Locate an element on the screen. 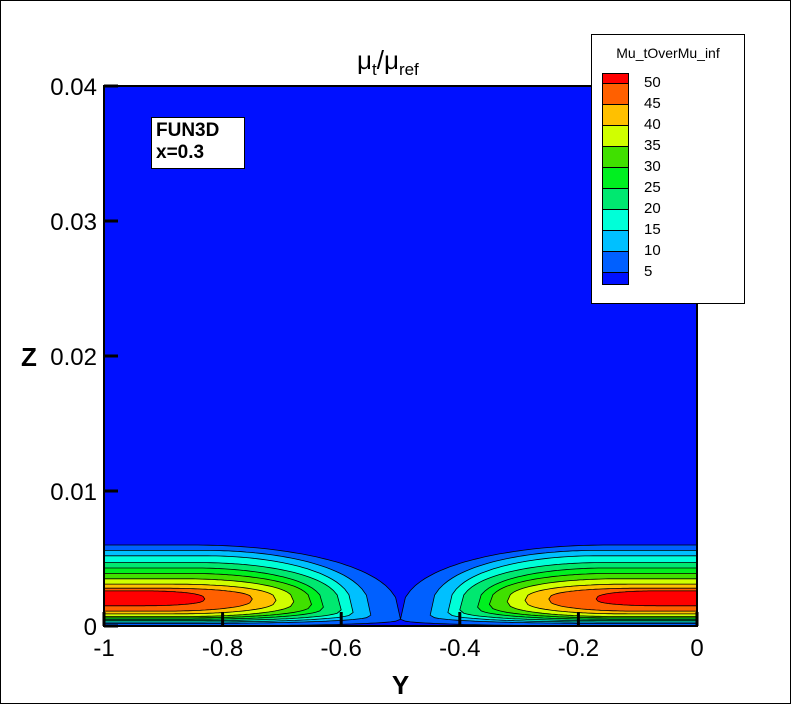 This screenshot has width=791, height=704. title-sub-t: t is located at coordinates (374, 70).